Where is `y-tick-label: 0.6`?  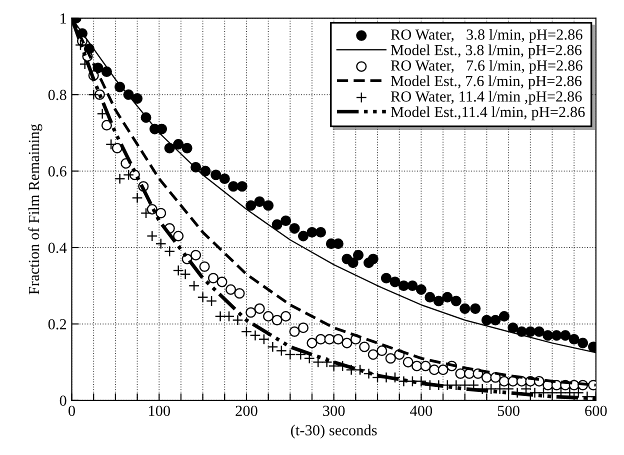 y-tick-label: 0.6 is located at coordinates (57, 171).